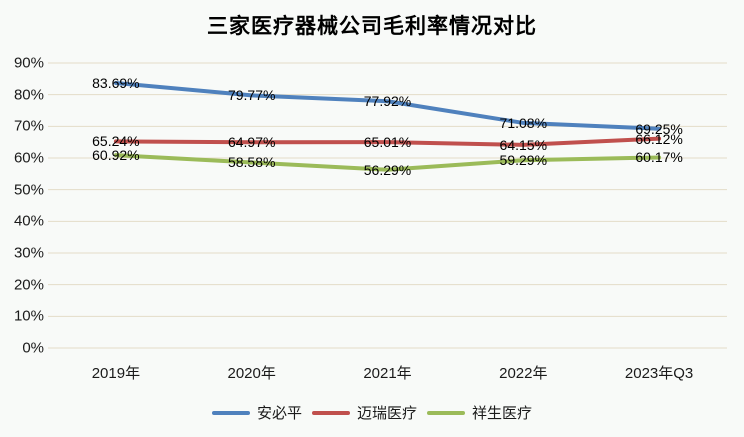 Image resolution: width=744 pixels, height=437 pixels. I want to click on series-line-祥生医疗, so click(387, 162).